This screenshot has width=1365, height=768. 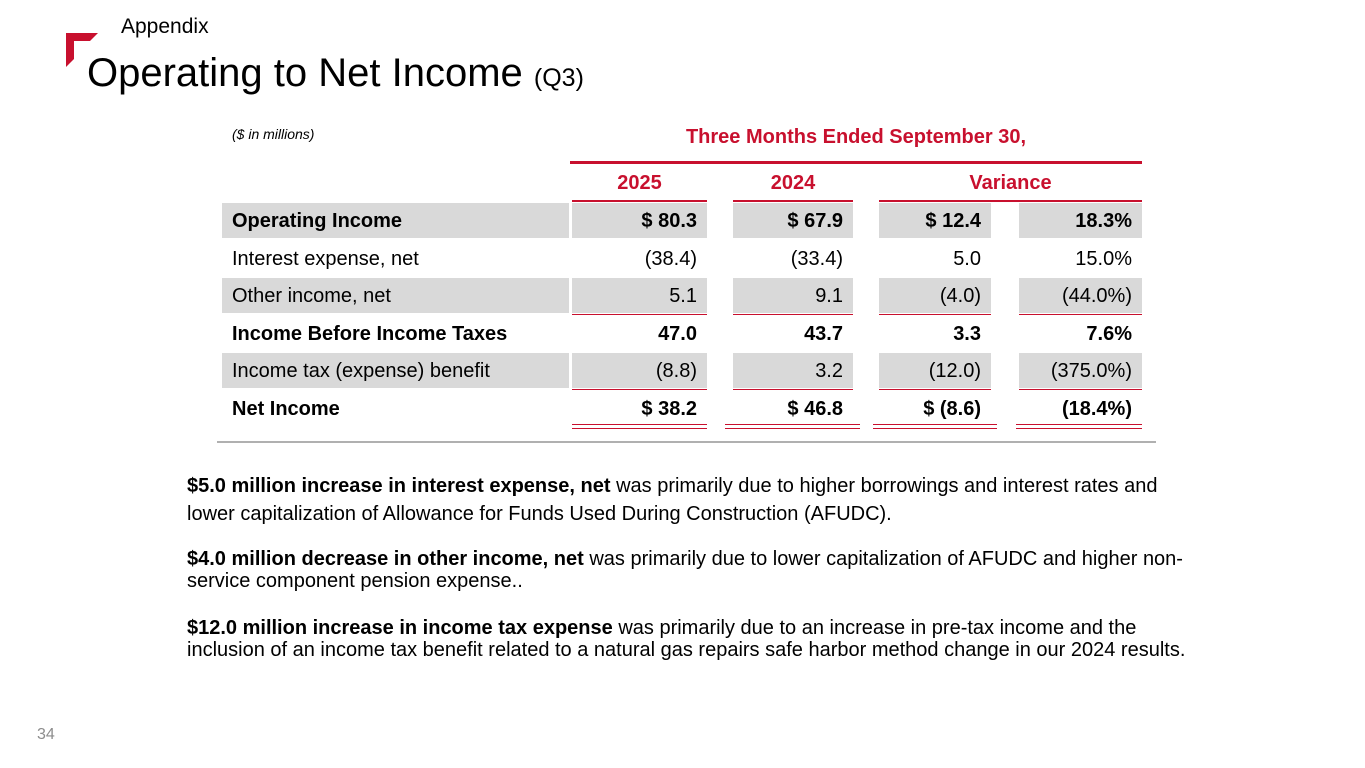 What do you see at coordinates (856, 137) in the screenshot?
I see `period-header: Three Months Ended September 30,` at bounding box center [856, 137].